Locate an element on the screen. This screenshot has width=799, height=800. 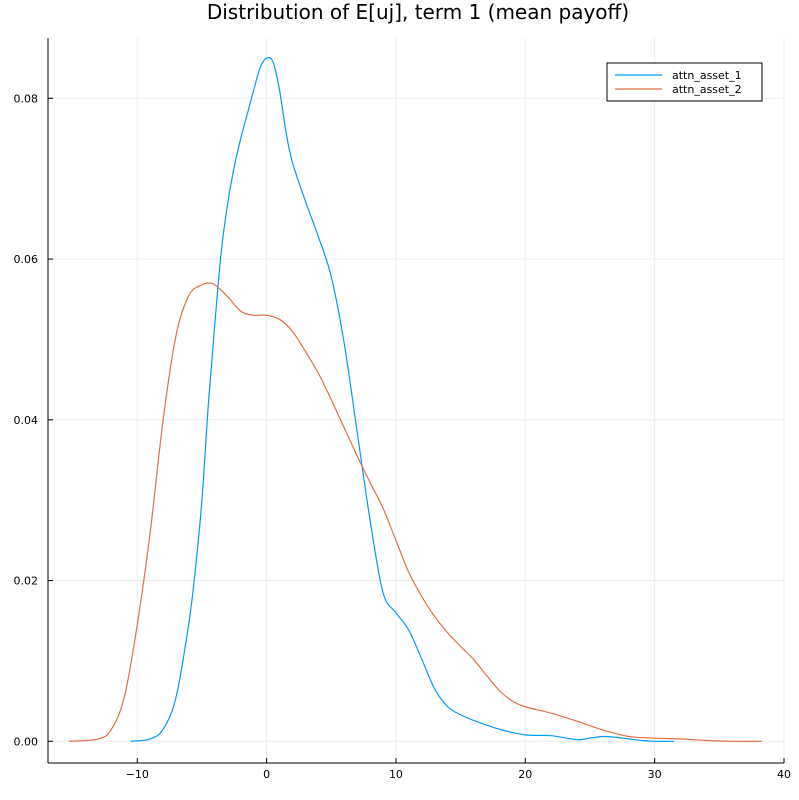
x-tick-label: 30 is located at coordinates (655, 774).